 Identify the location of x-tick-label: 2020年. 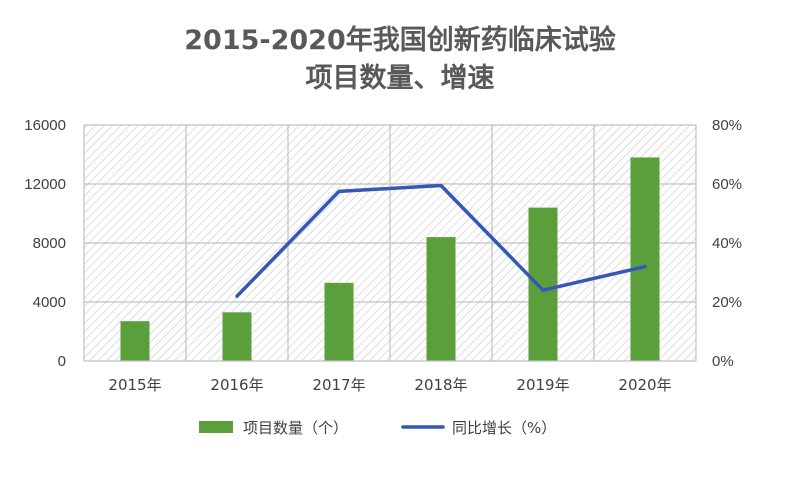
(644, 385).